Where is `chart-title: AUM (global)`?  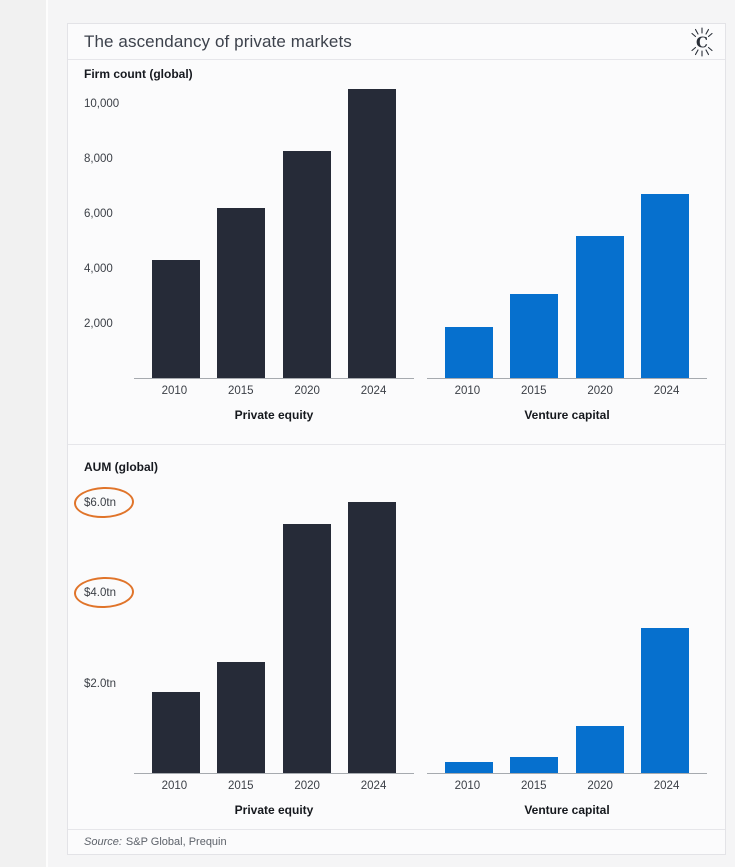
chart-title: AUM (global) is located at coordinates (121, 467).